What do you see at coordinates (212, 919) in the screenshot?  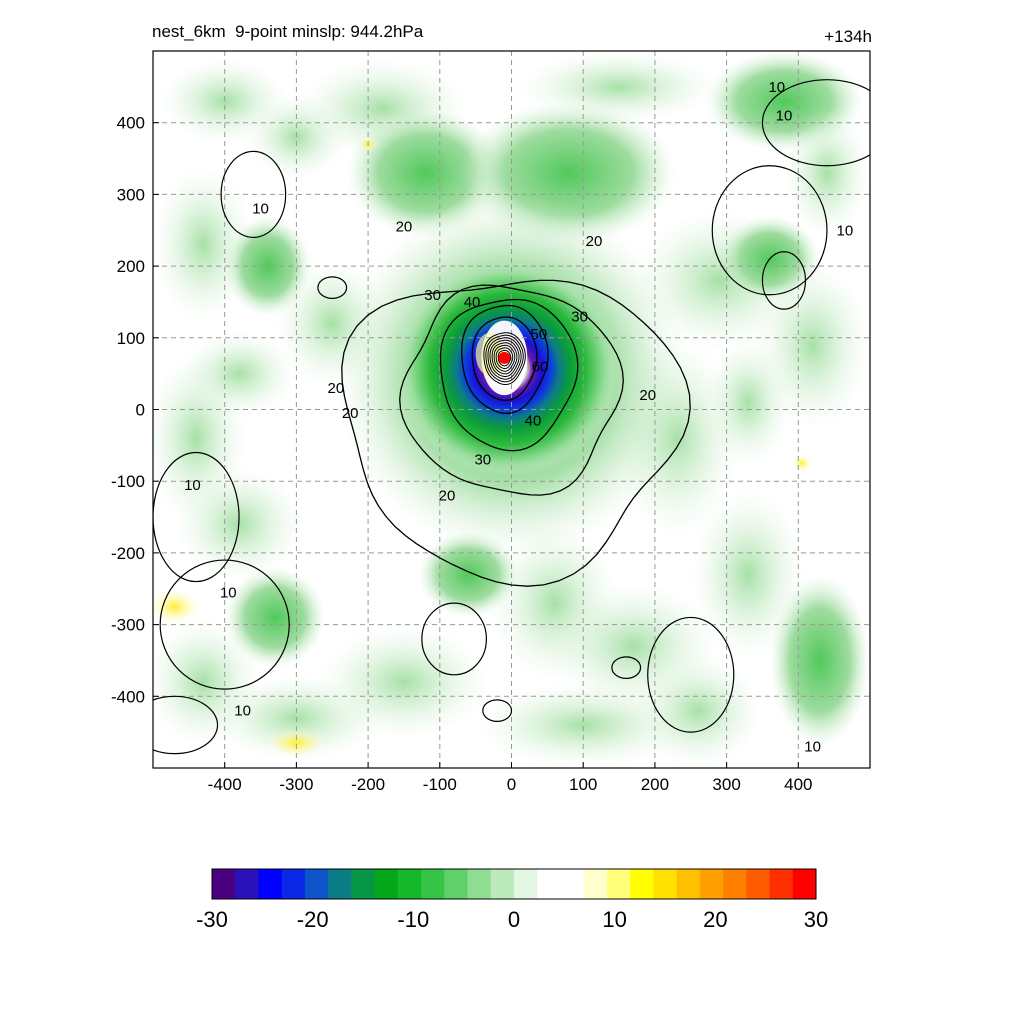 I see `colorbar-tick-label: -30` at bounding box center [212, 919].